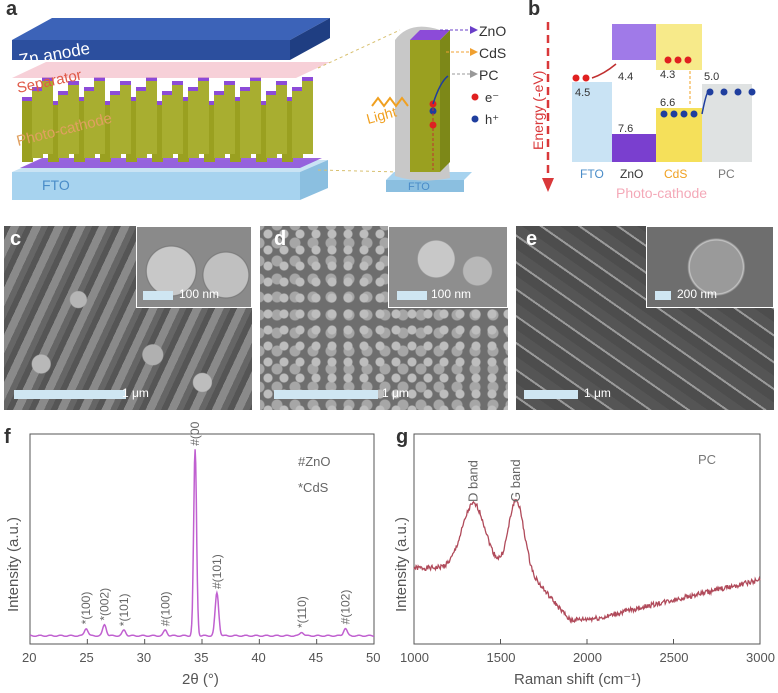  I want to click on raman-xlabel: Raman shift (cm⁻¹), so click(577, 679).